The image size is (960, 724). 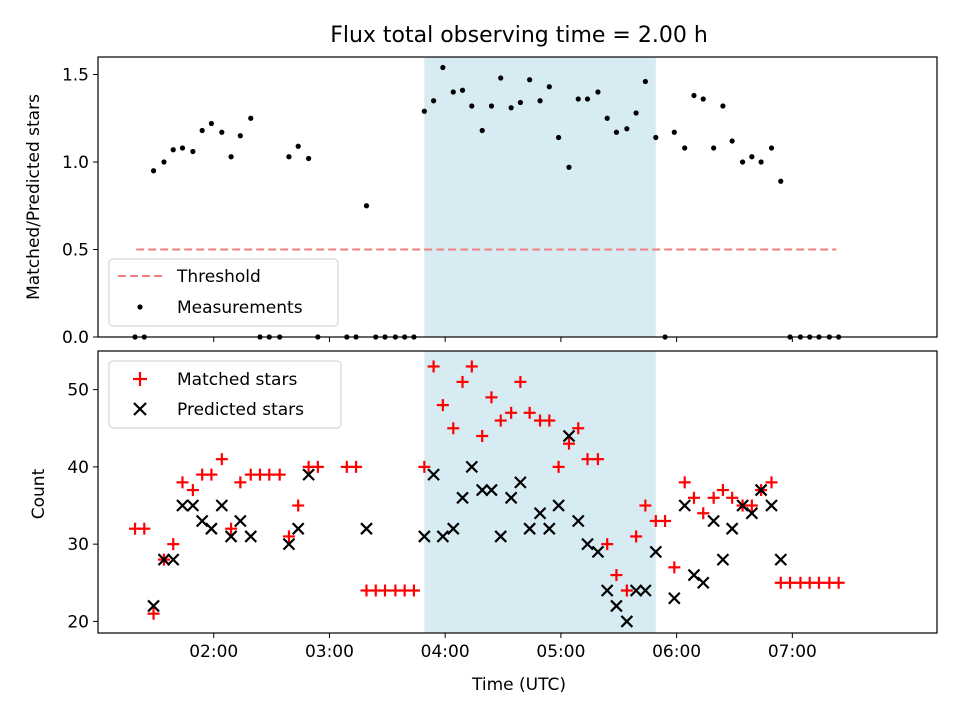 What do you see at coordinates (39, 493) in the screenshot?
I see `count-y-axis-label: Count` at bounding box center [39, 493].